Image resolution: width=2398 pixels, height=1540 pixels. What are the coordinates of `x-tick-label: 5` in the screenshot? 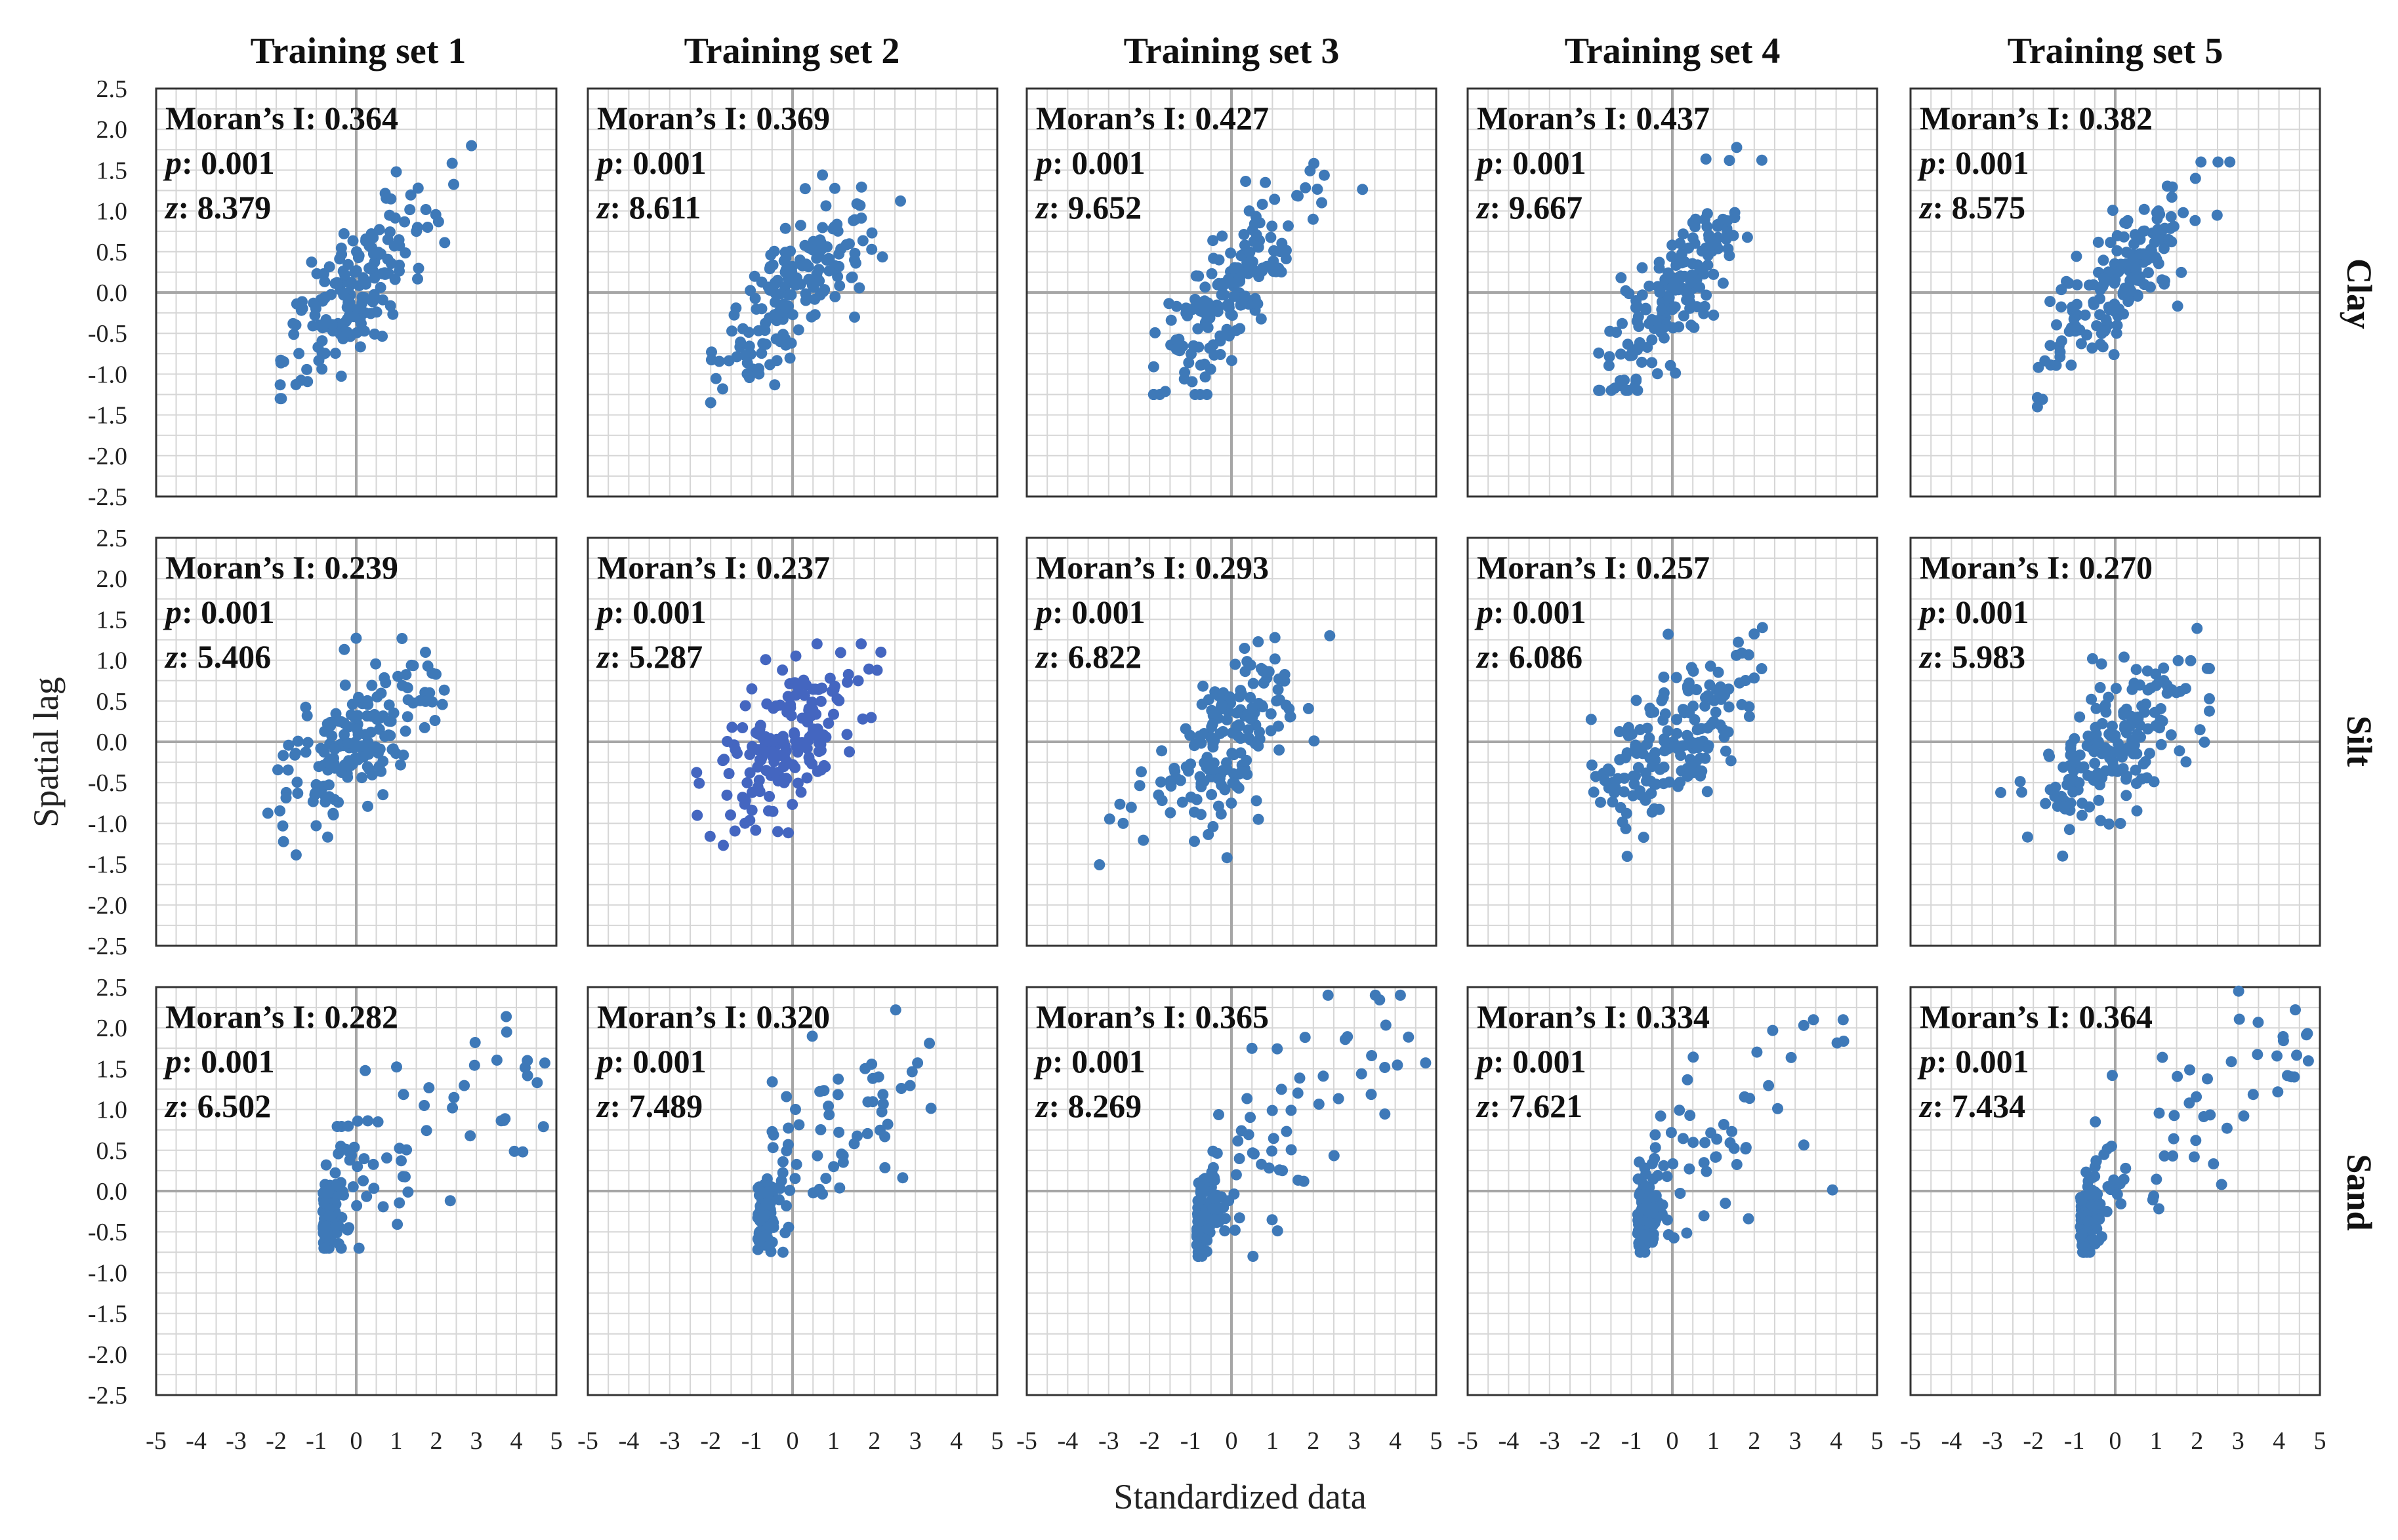 It's located at (2320, 1441).